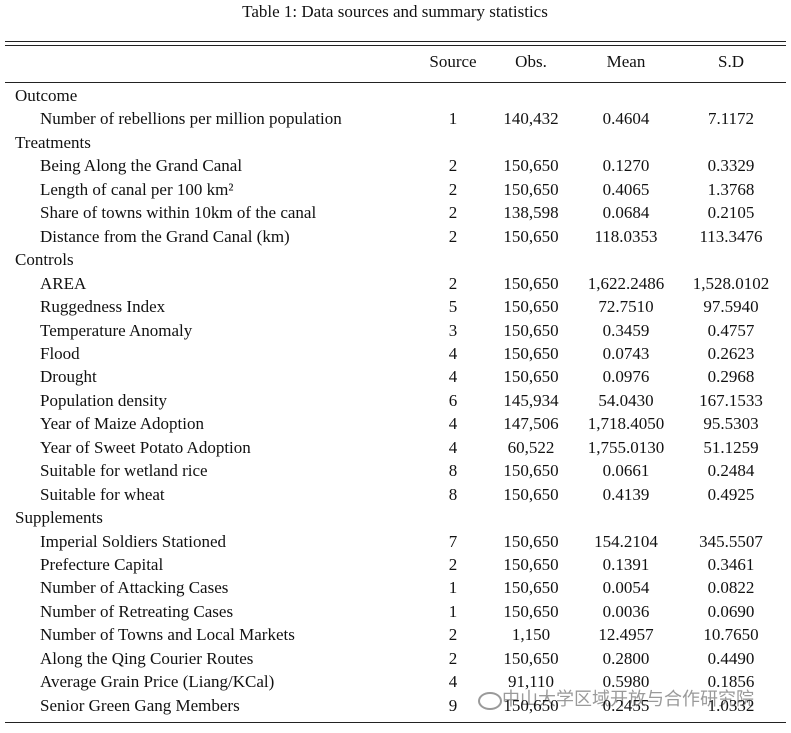  What do you see at coordinates (453, 330) in the screenshot?
I see `cell-source: 3` at bounding box center [453, 330].